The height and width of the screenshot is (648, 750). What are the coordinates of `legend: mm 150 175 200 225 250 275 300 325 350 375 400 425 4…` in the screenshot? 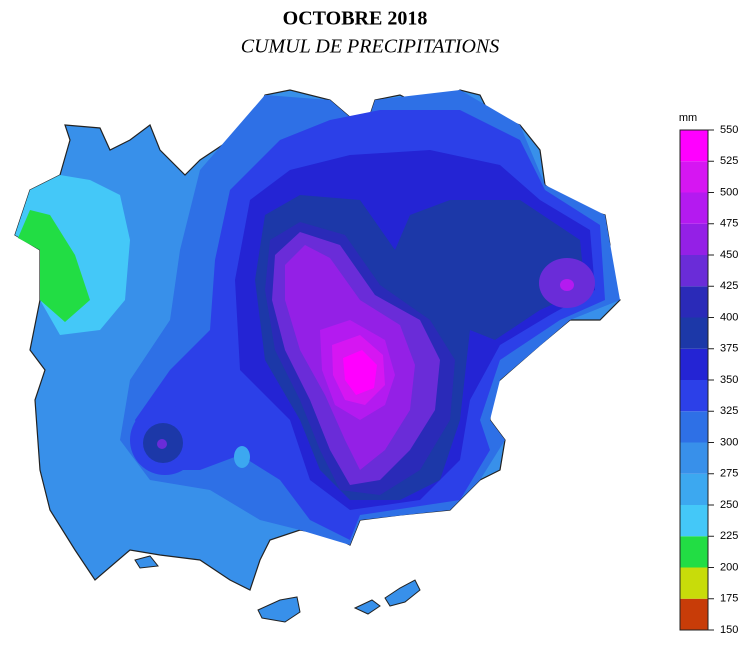 It's located at (709, 374).